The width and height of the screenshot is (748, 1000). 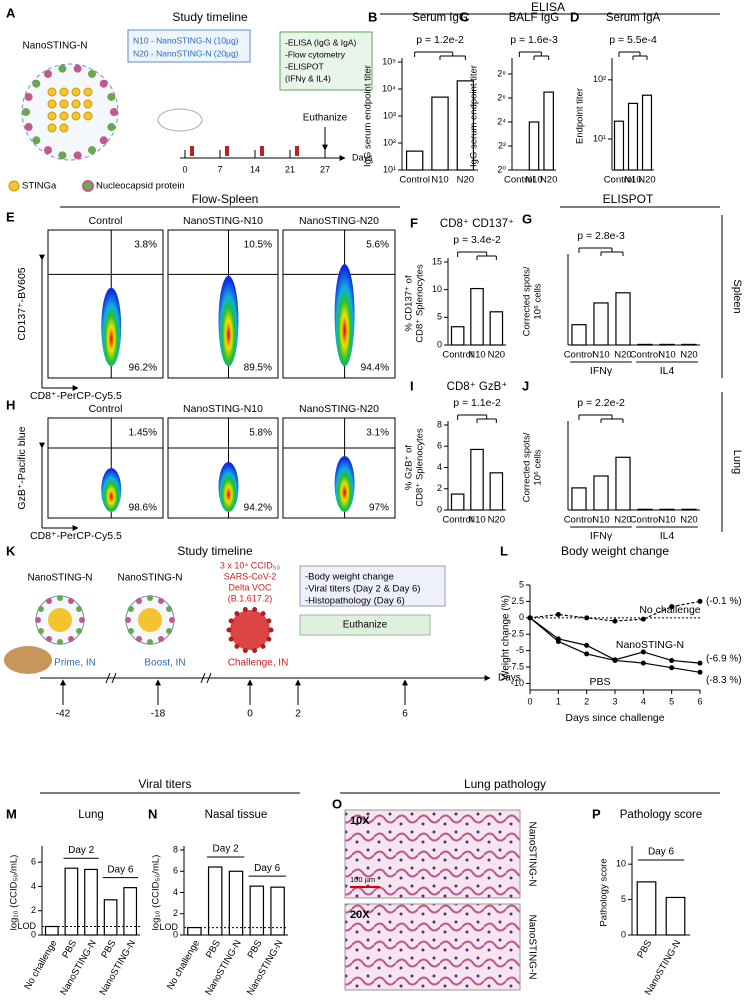 What do you see at coordinates (158, 714) in the screenshot?
I see `label: -18` at bounding box center [158, 714].